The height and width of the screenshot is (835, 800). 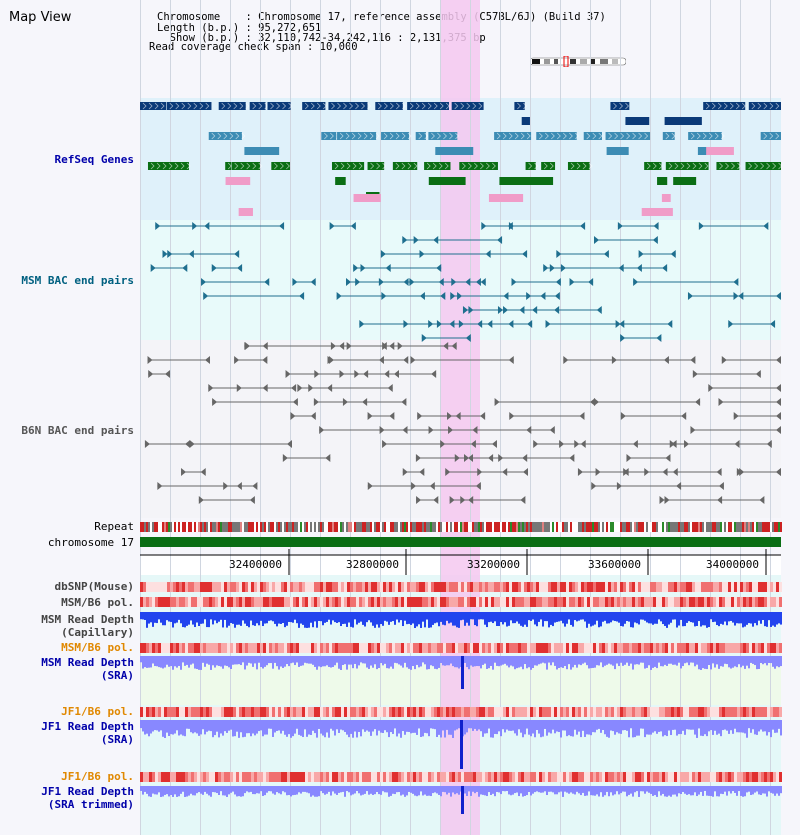 What do you see at coordinates (462, 672) in the screenshot?
I see `read-depth-spike` at bounding box center [462, 672].